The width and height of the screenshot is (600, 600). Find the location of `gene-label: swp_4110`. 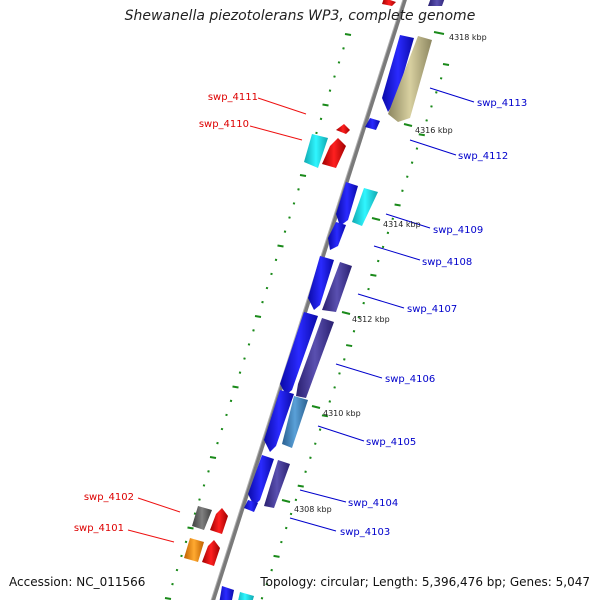

gene-label: swp_4110 is located at coordinates (224, 124).